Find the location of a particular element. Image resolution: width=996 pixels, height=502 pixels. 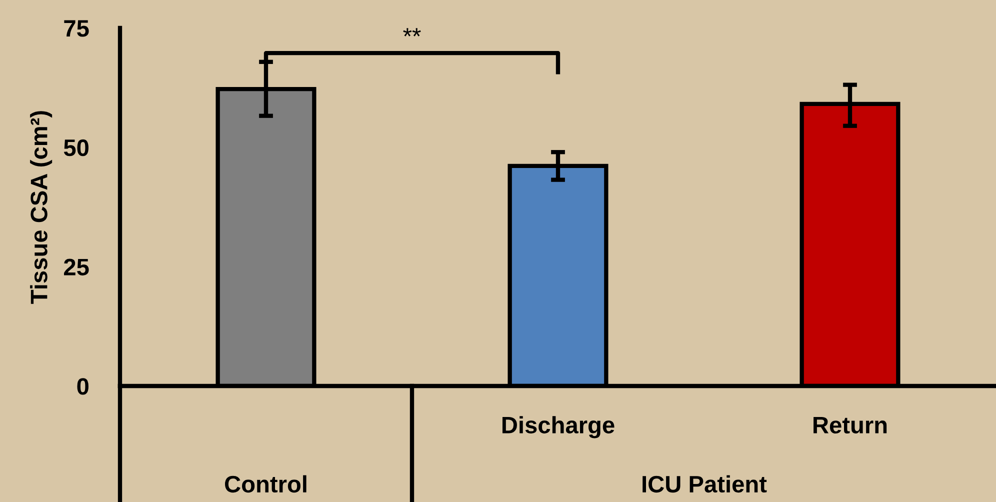

x-tick-label: Discharge is located at coordinates (558, 427).